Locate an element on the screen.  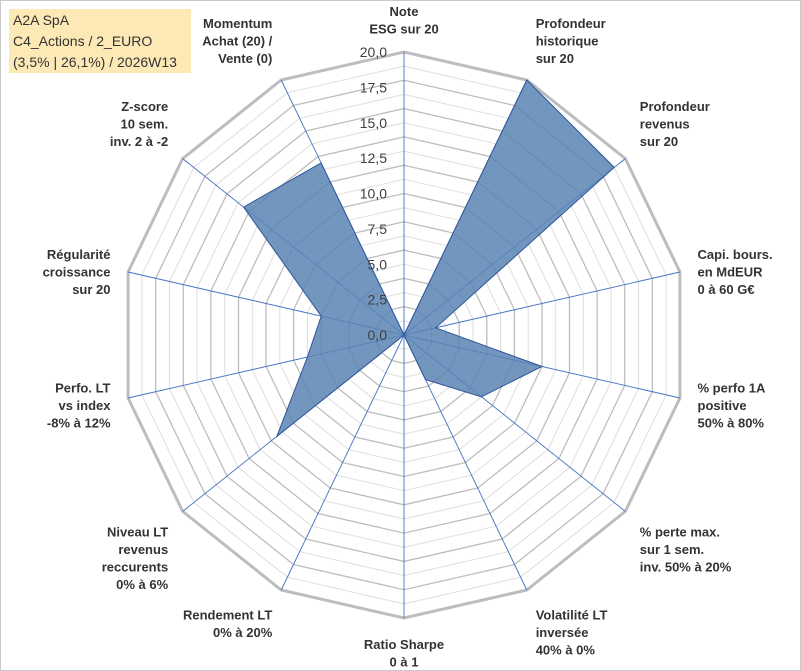
axis-label-line: Achat (20) / is located at coordinates (237, 41).